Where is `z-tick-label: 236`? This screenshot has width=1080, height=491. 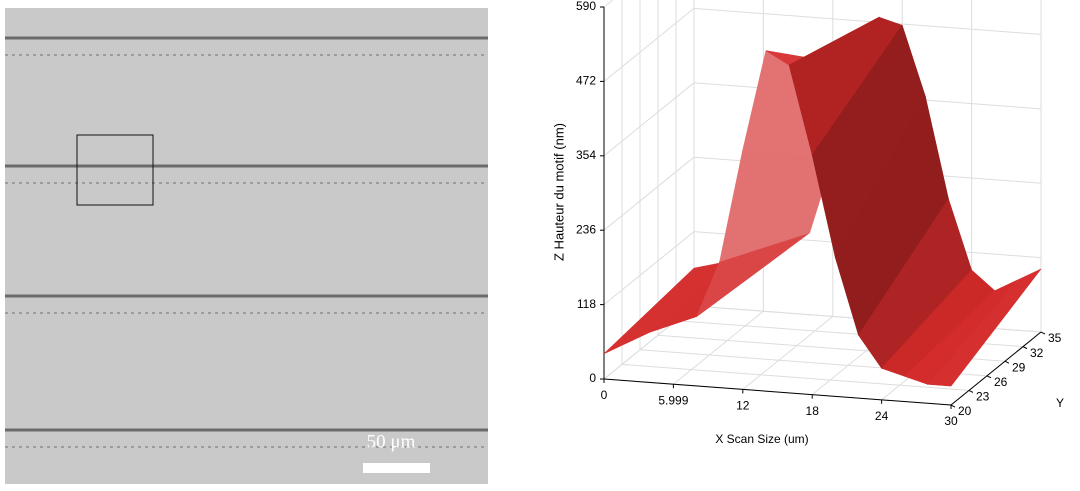
z-tick-label: 236 is located at coordinates (586, 229).